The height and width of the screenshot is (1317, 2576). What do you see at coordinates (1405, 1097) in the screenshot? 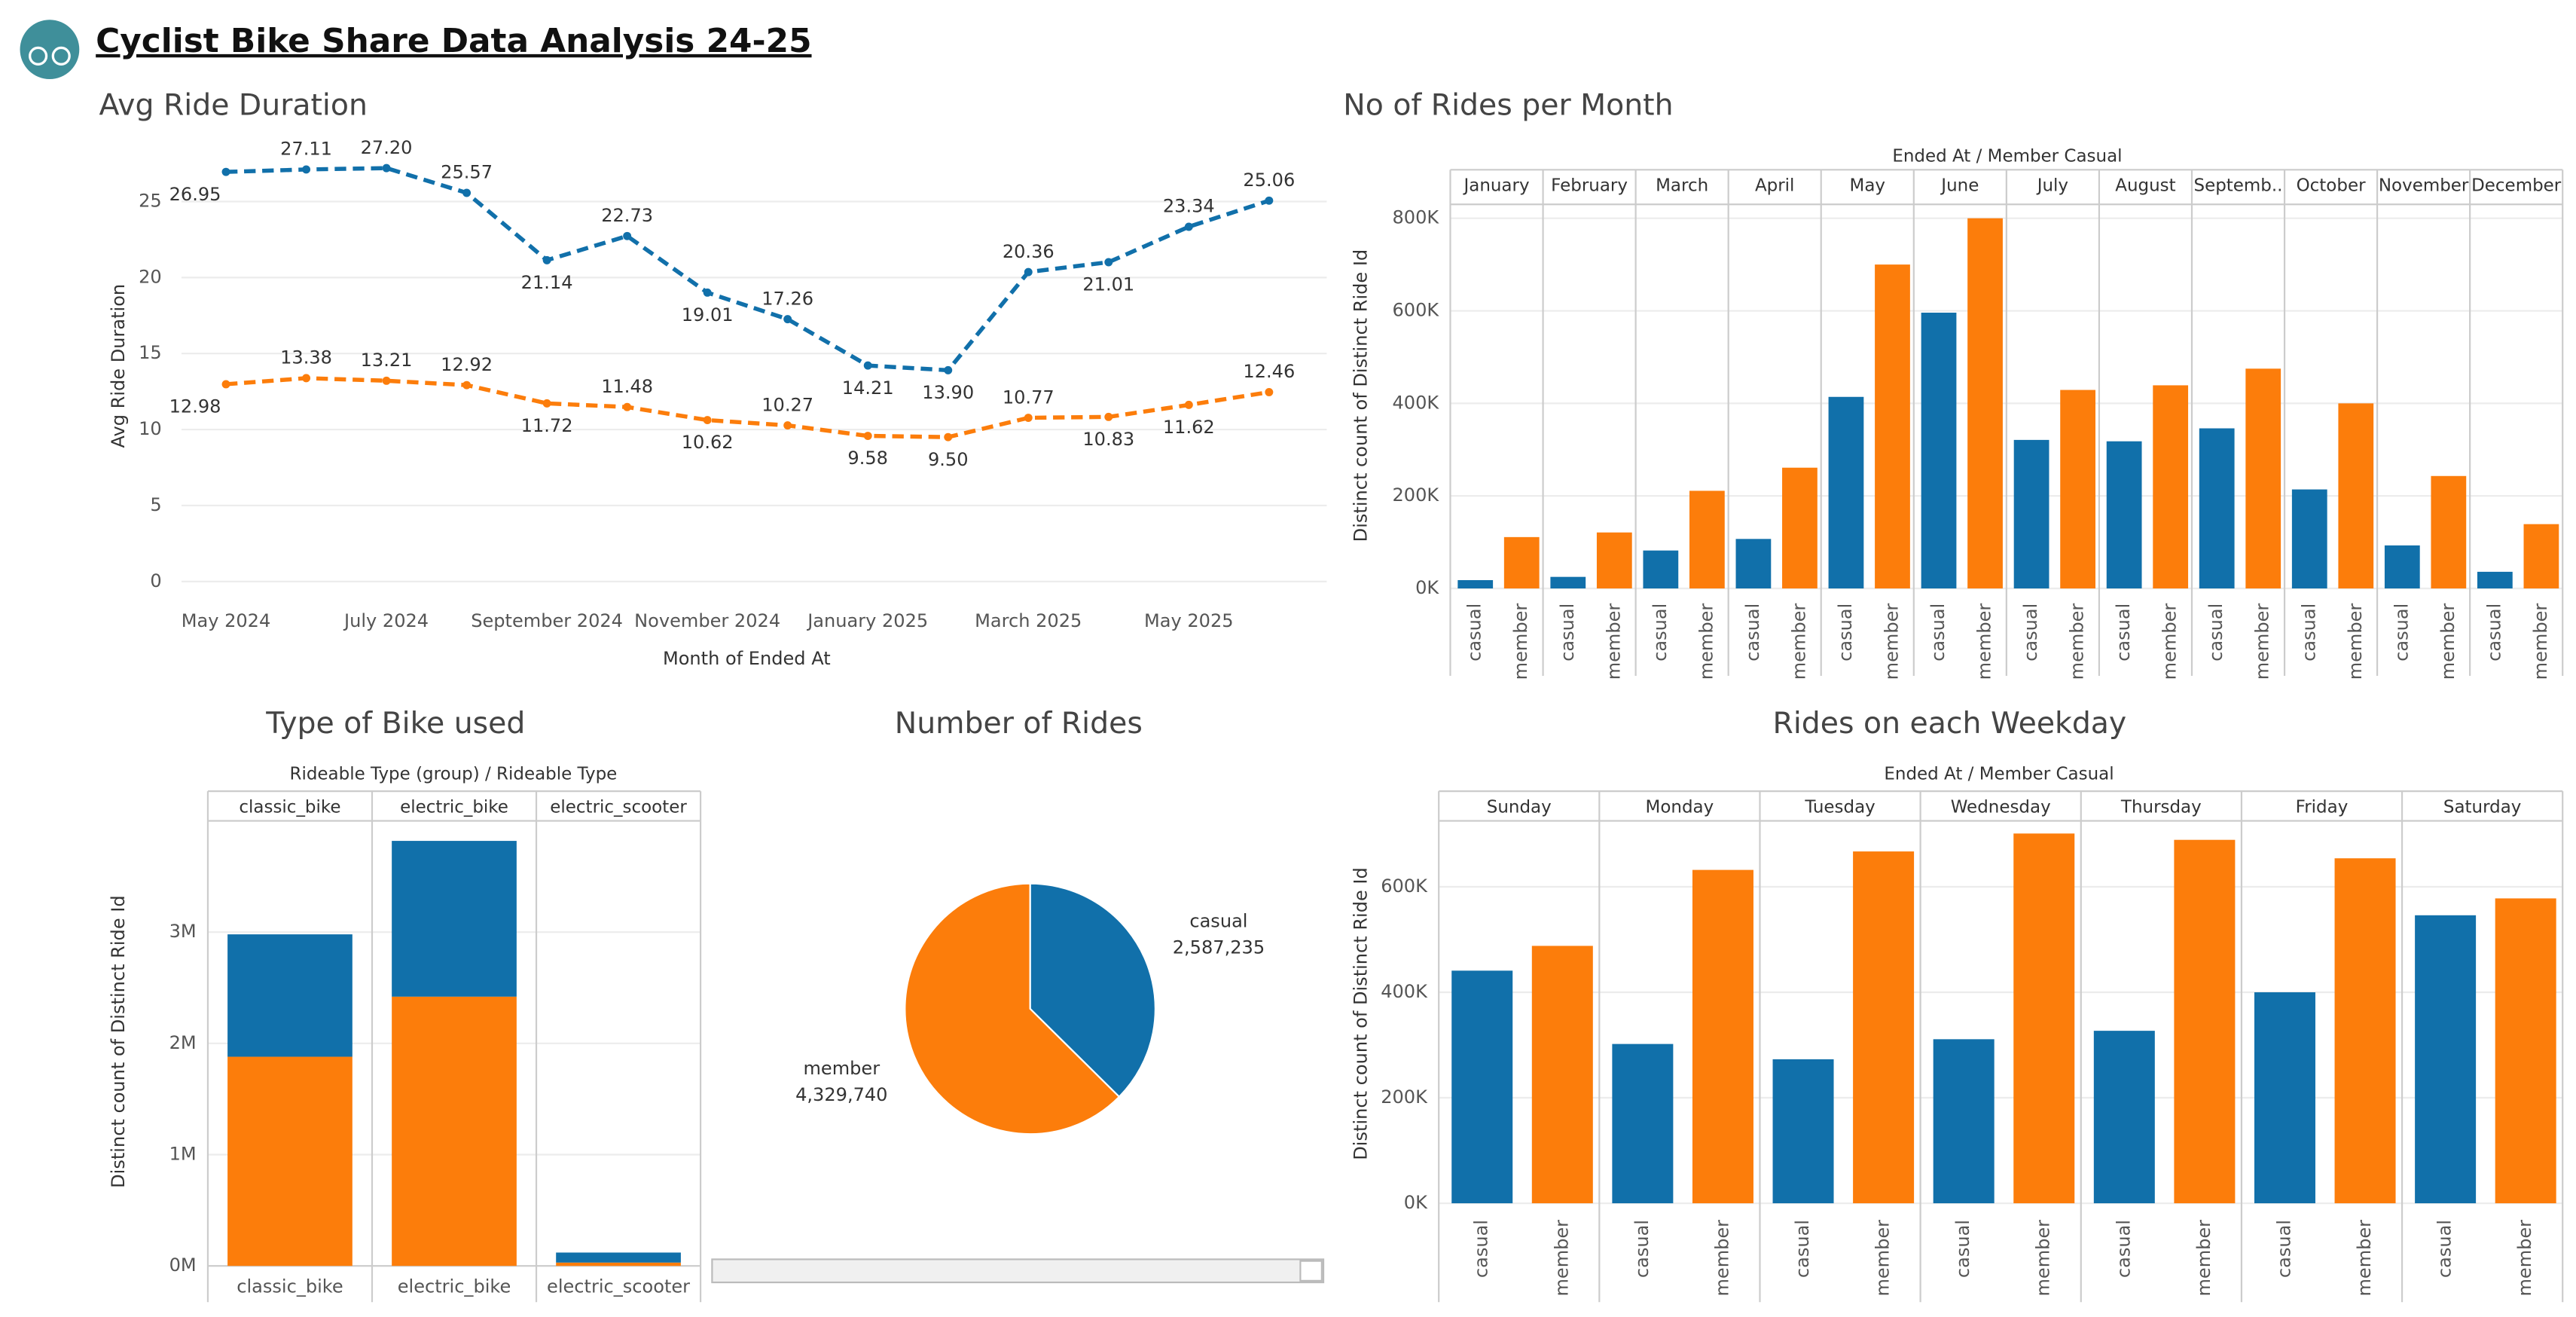
I see `y-tick-label: 200K` at bounding box center [1405, 1097].